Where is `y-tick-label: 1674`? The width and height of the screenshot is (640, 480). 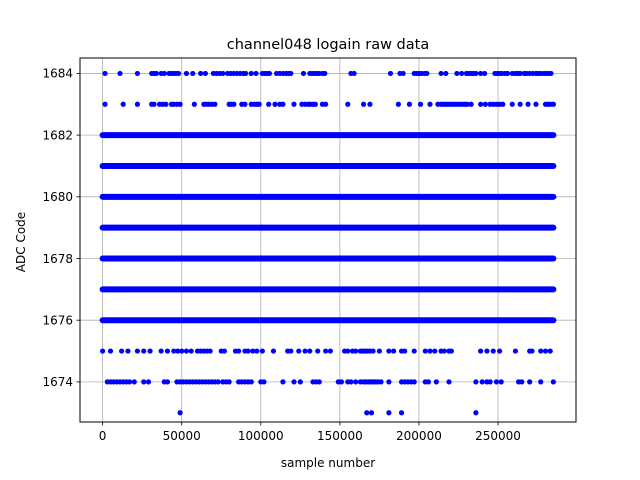 y-tick-label: 1674 is located at coordinates (57, 382).